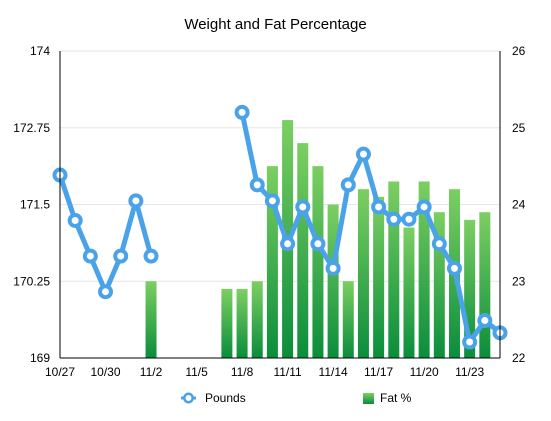 The width and height of the screenshot is (551, 421). What do you see at coordinates (519, 51) in the screenshot?
I see `y-right-tick-label: 26` at bounding box center [519, 51].